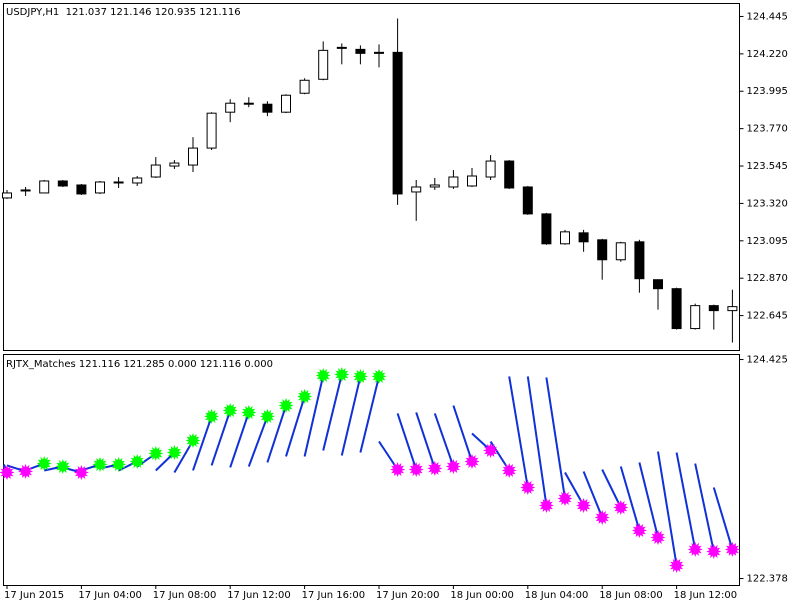 This screenshot has width=800, height=600. What do you see at coordinates (767, 203) in the screenshot?
I see `y-tick-label: 123.320` at bounding box center [767, 203].